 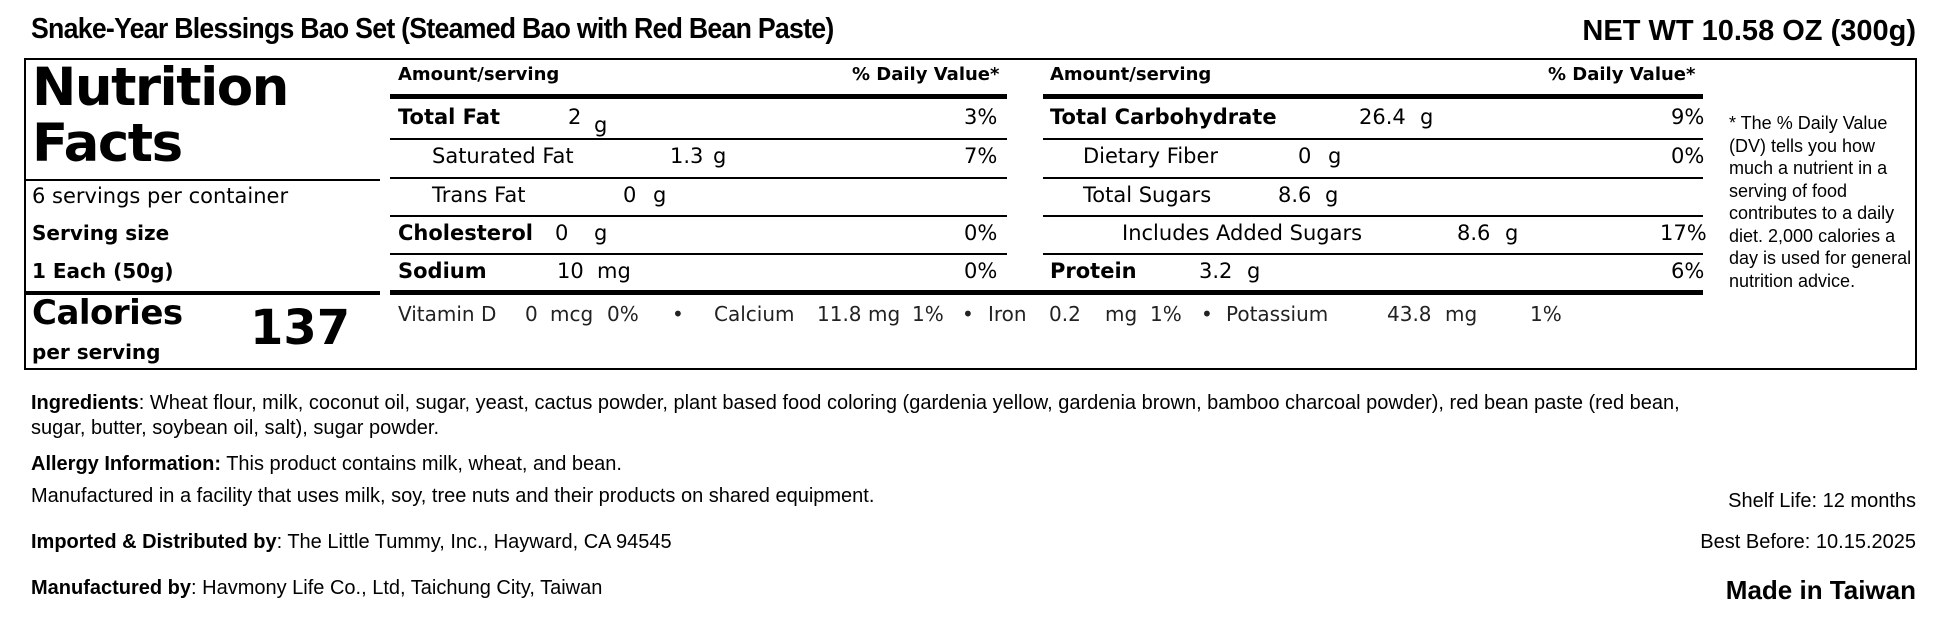 I want to click on total-fat-dv: 3%, so click(x=981, y=117).